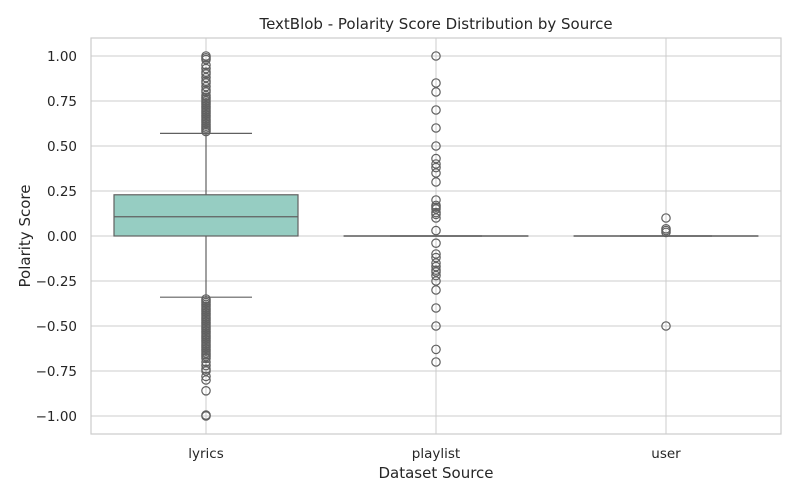  I want to click on iqr-box, so click(206, 215).